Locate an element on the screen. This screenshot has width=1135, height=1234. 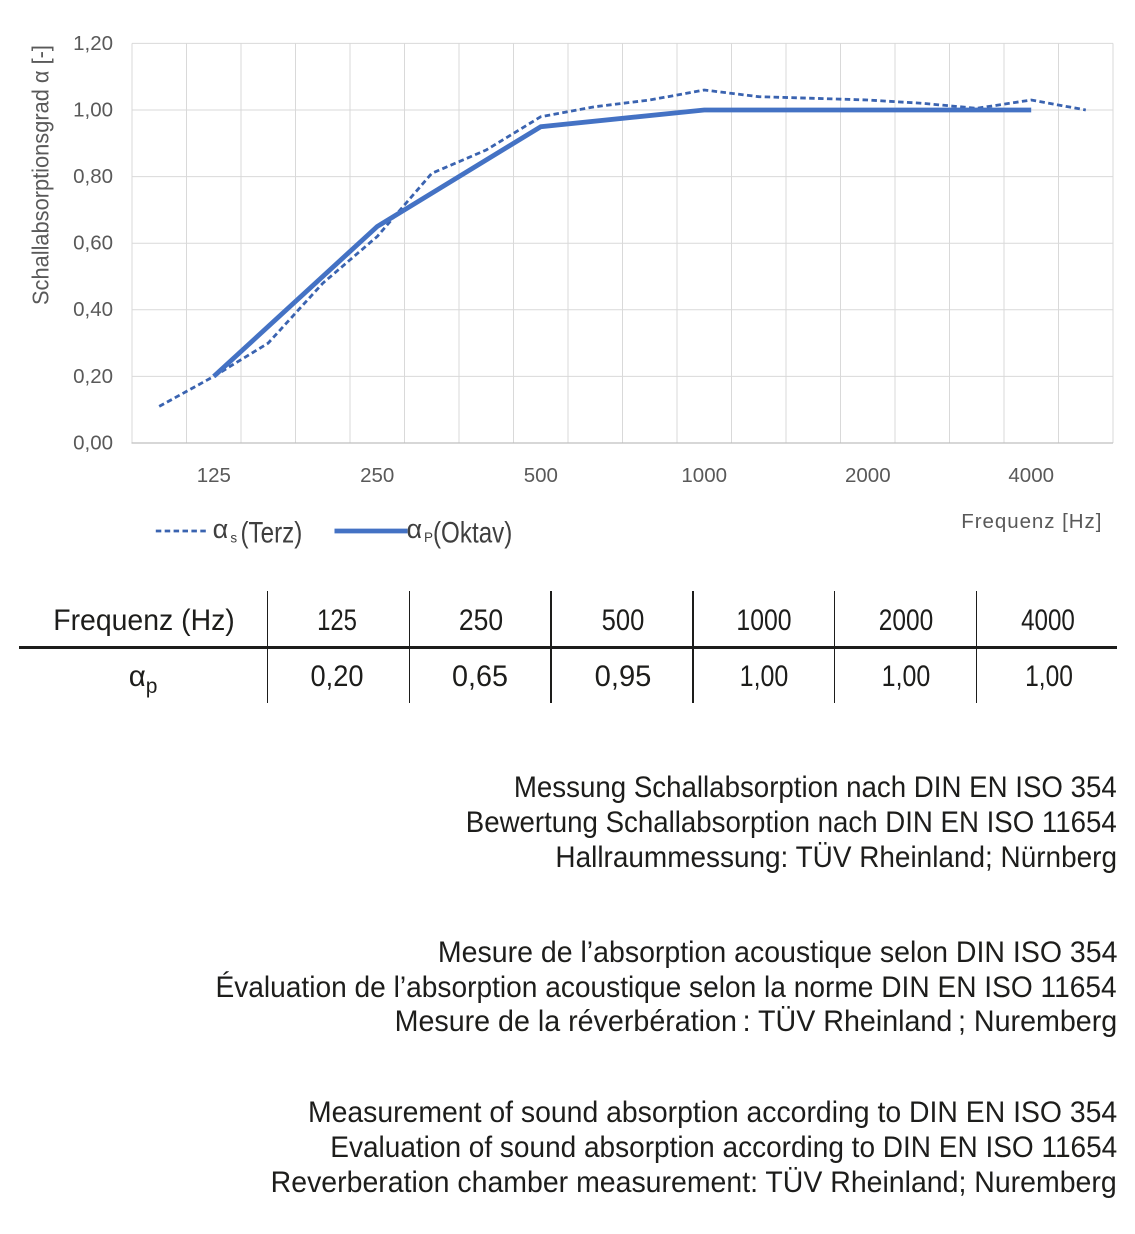
svg-text: 0,00 is located at coordinates (93, 442).